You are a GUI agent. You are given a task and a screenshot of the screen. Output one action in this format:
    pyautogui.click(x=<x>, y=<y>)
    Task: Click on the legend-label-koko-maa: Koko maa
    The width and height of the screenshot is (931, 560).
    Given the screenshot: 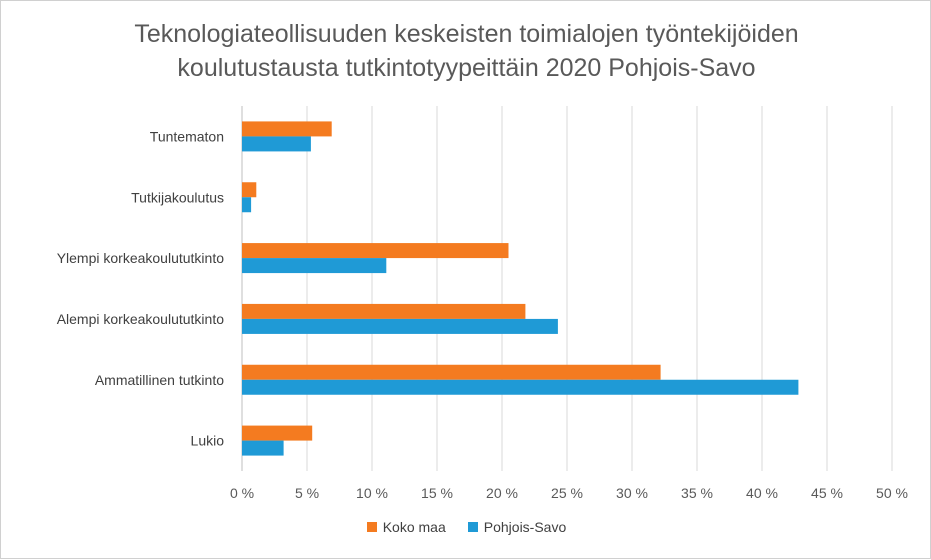 What is the action you would take?
    pyautogui.click(x=414, y=527)
    